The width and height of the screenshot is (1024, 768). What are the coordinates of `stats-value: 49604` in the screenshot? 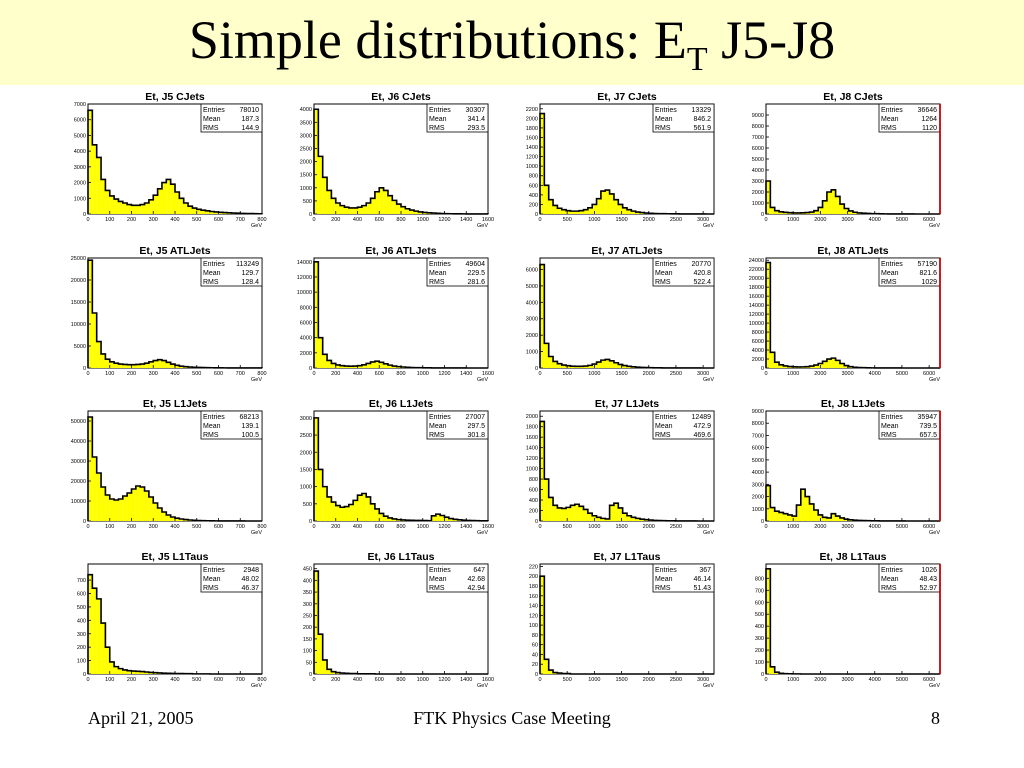 It's located at (476, 264).